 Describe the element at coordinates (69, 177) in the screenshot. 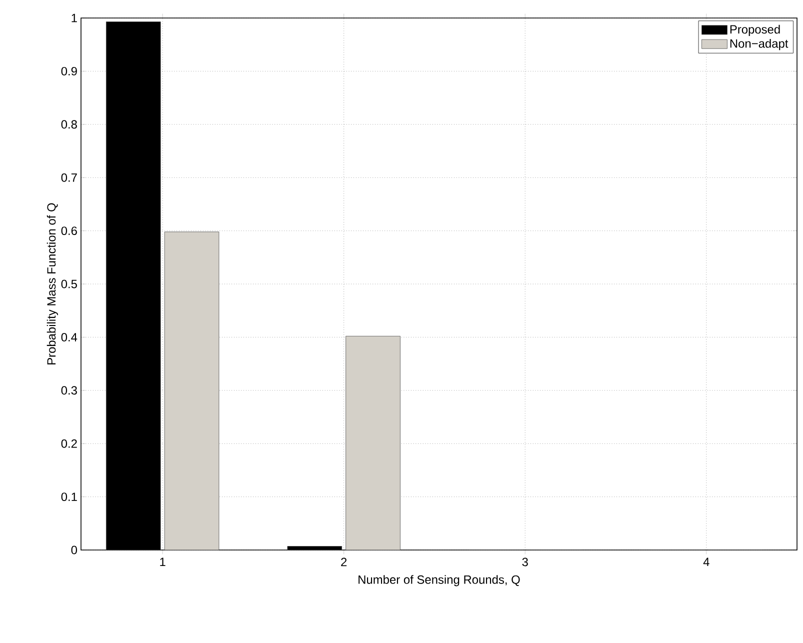

I see `y-tick-label: 0.7` at that location.